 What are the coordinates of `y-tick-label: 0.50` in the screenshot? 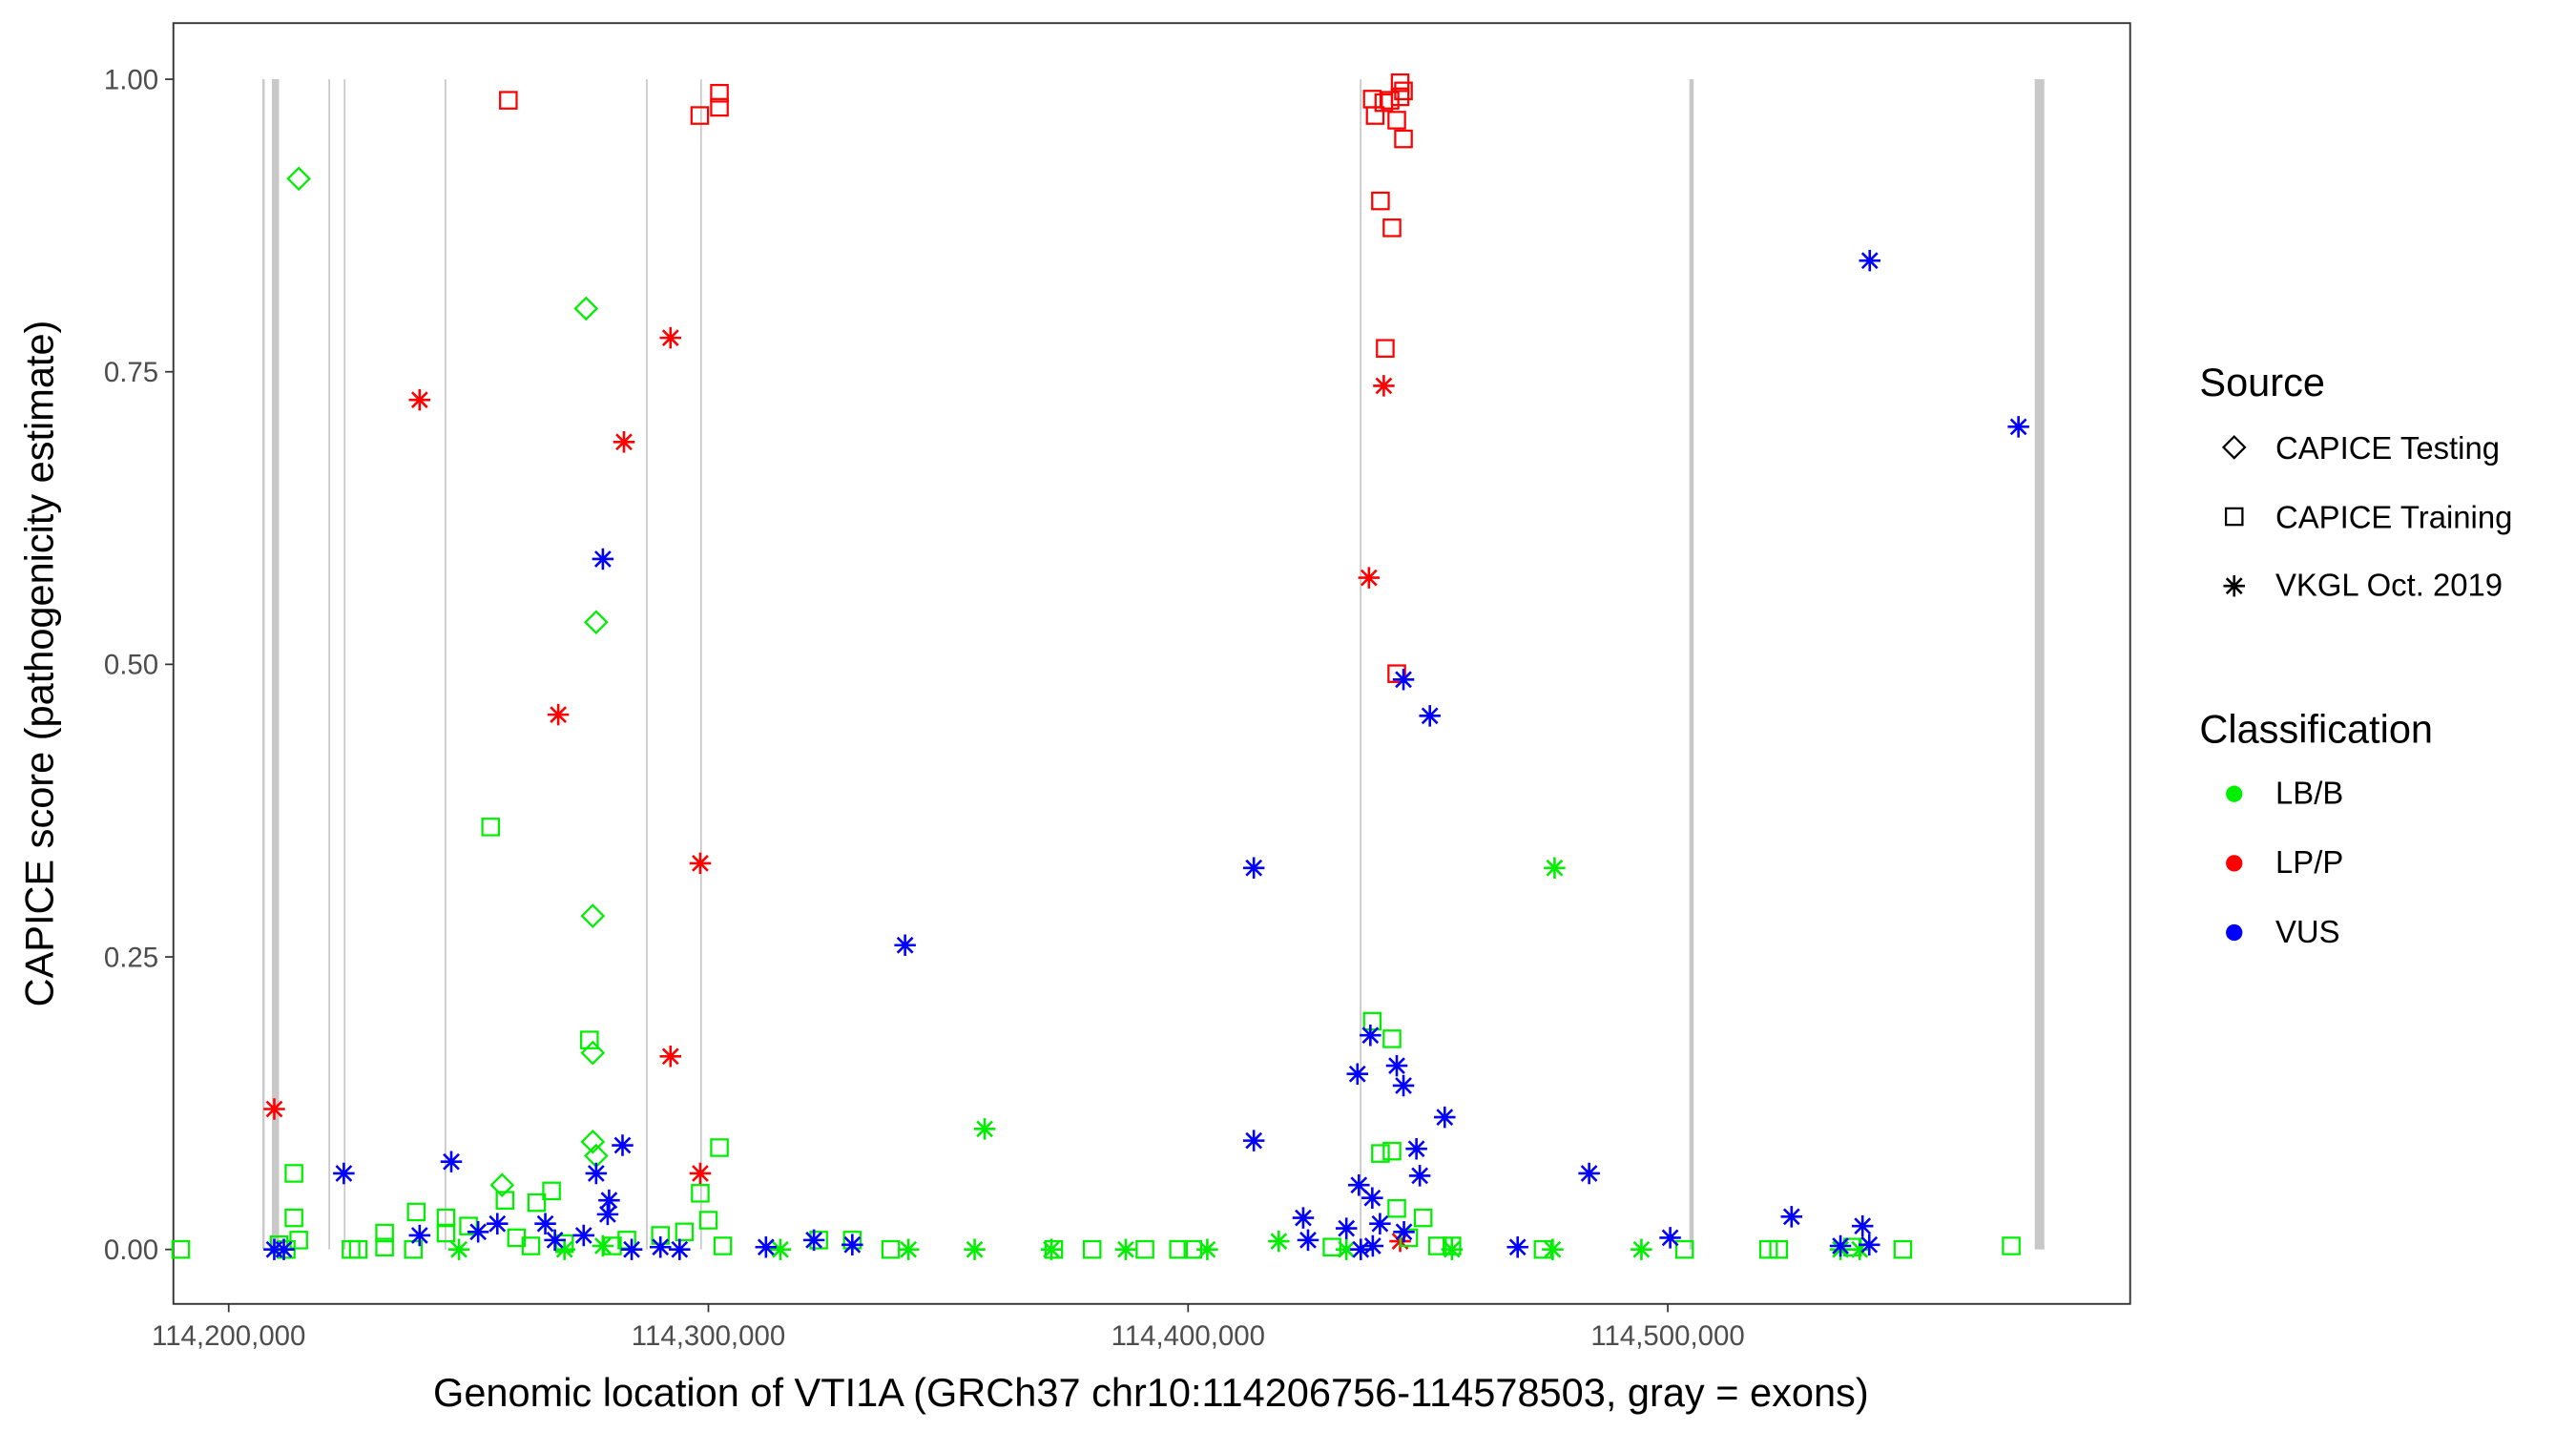 It's located at (131, 665).